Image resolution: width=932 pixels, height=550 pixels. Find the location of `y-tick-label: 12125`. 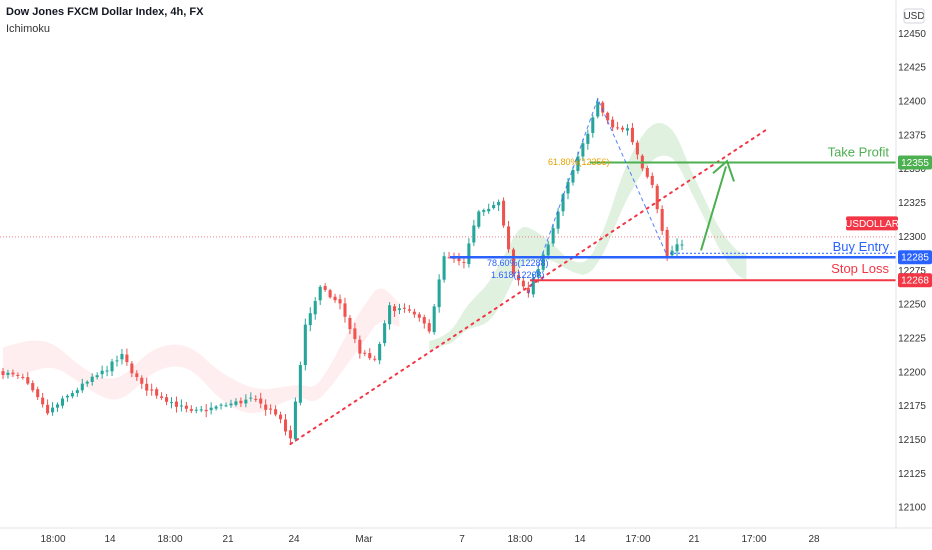

y-tick-label: 12125 is located at coordinates (912, 474).